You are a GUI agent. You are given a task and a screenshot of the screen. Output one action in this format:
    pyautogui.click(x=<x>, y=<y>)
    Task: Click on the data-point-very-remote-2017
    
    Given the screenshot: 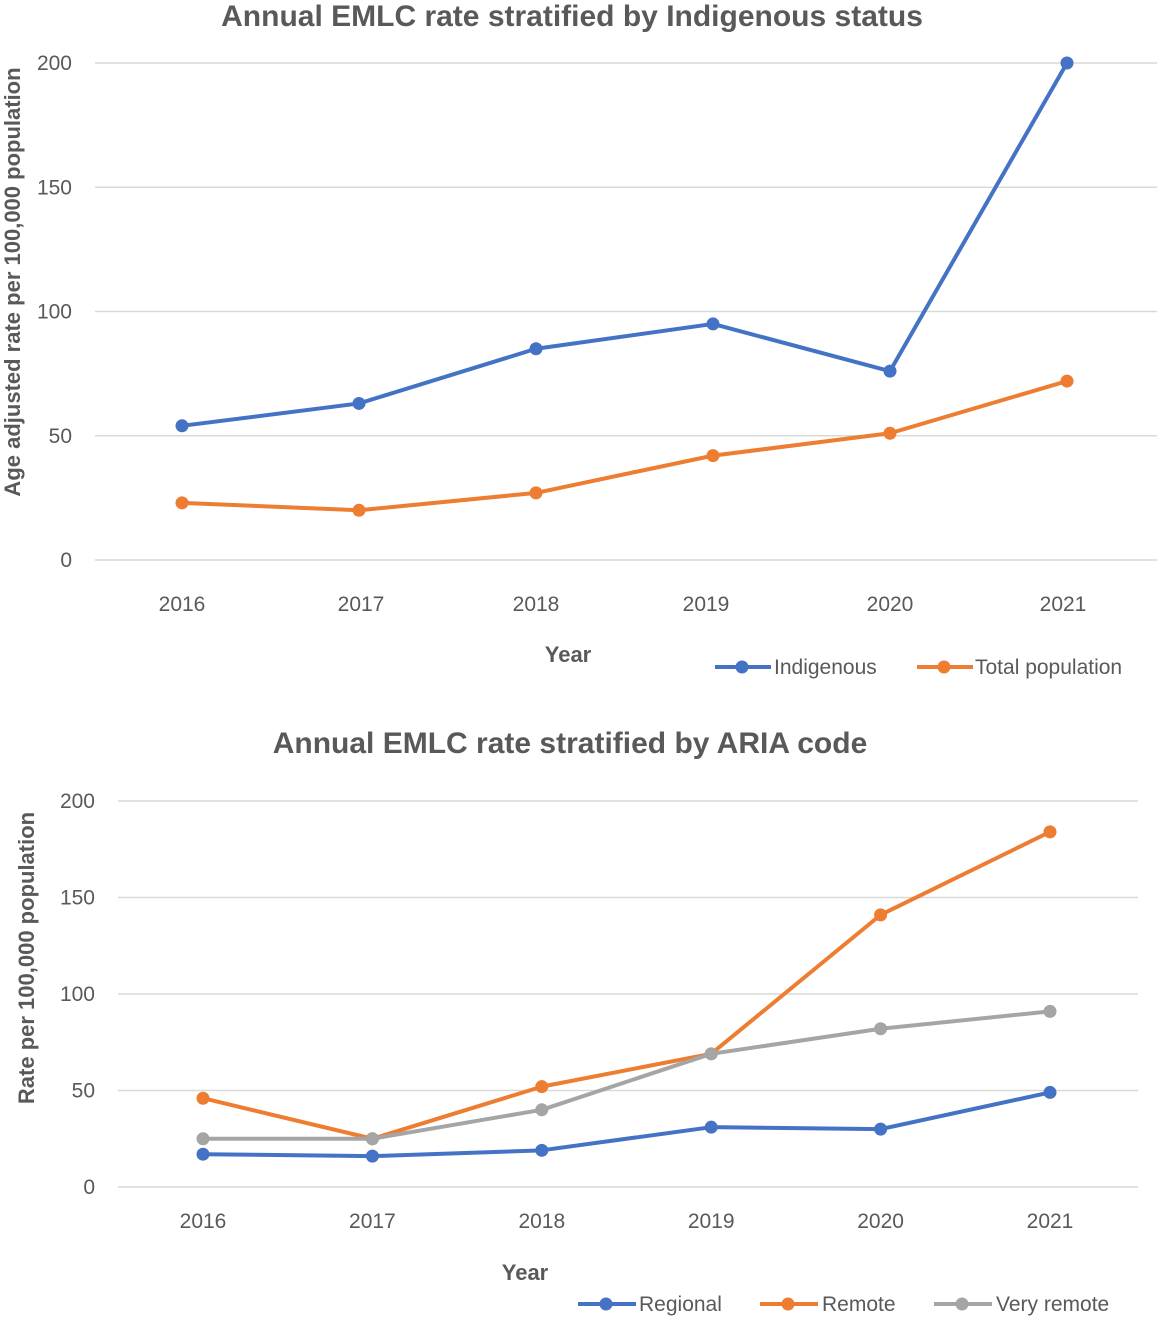 What is the action you would take?
    pyautogui.click(x=372, y=1139)
    